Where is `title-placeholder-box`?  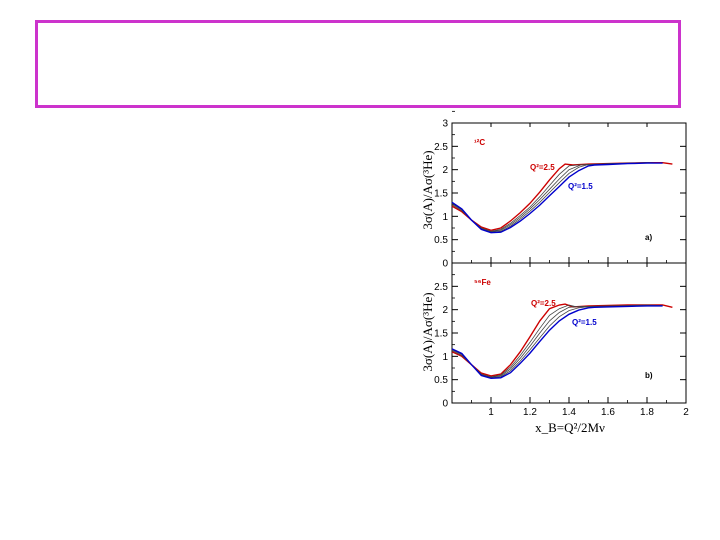 title-placeholder-box is located at coordinates (358, 64).